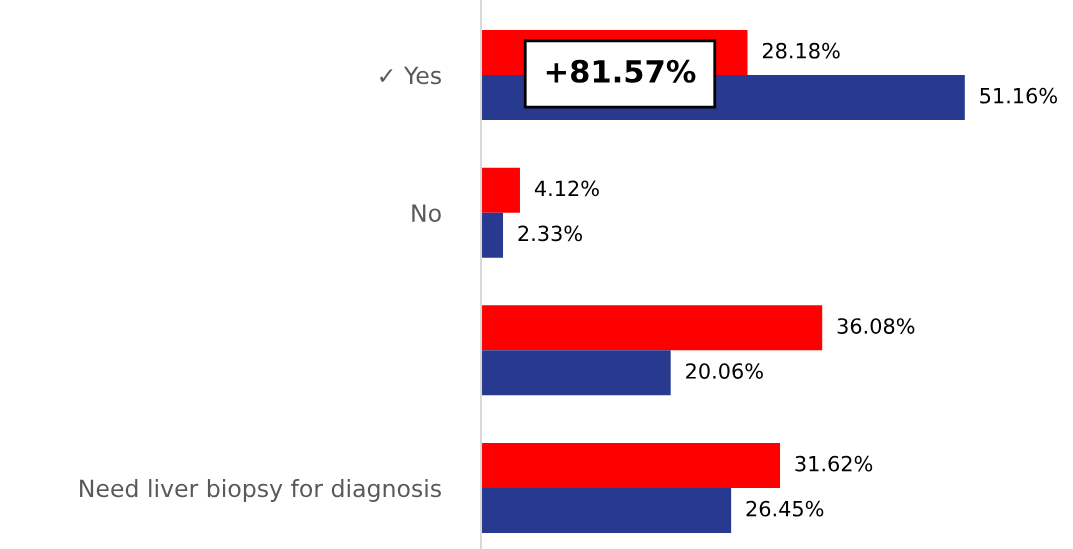 This screenshot has width=1073, height=549. Describe the element at coordinates (834, 463) in the screenshot. I see `data-label: 31.62%` at that location.